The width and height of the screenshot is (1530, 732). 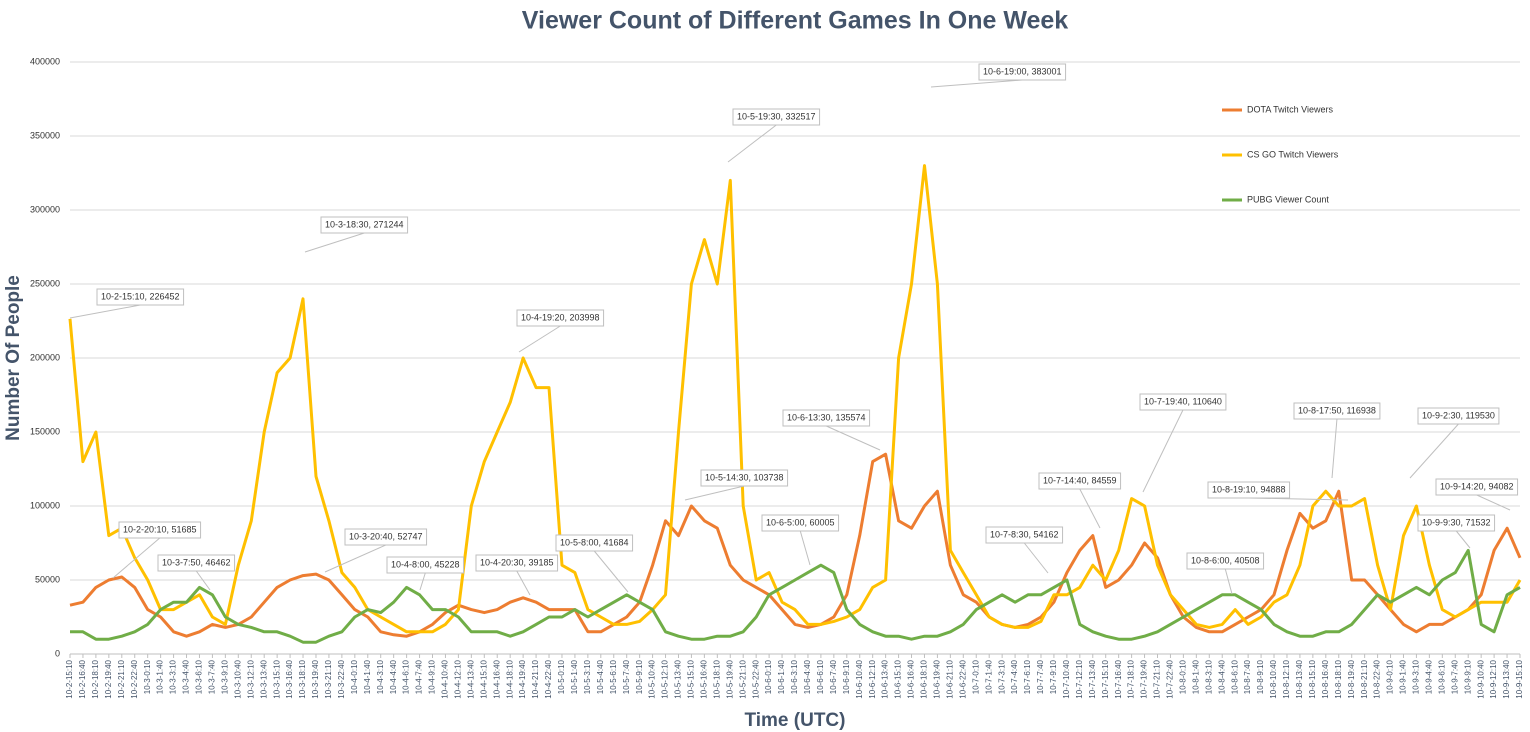 I want to click on x-tick-label: 10-5-16:40, so click(x=703, y=678).